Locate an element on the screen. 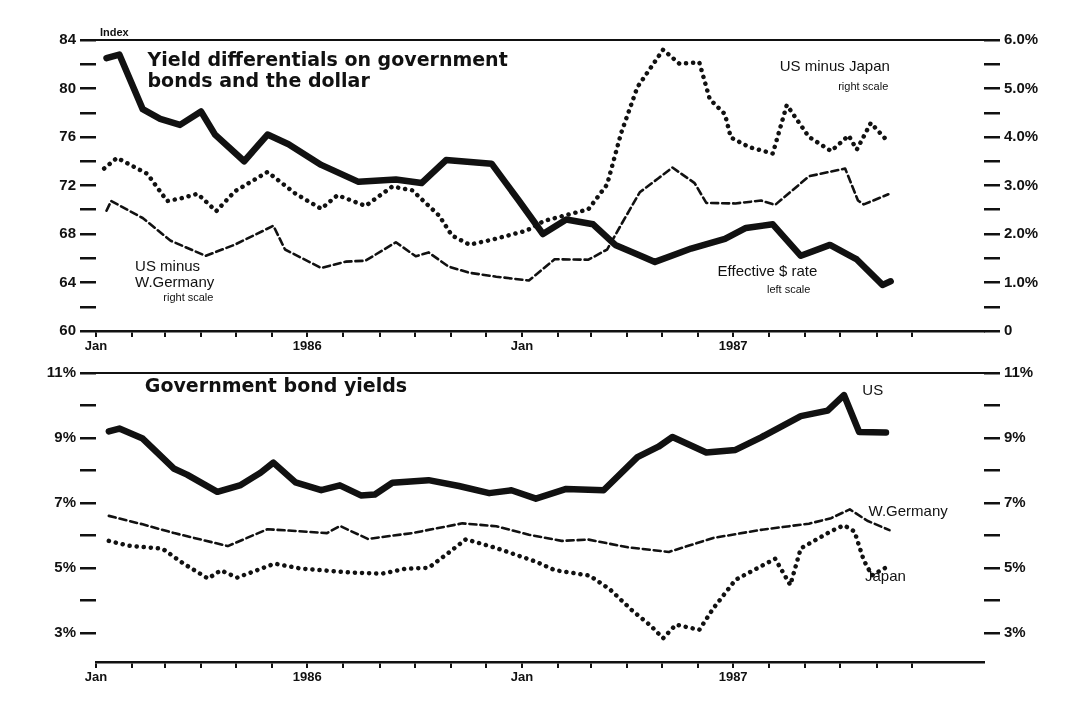  y2-tick-label: 11% is located at coordinates (1019, 372).